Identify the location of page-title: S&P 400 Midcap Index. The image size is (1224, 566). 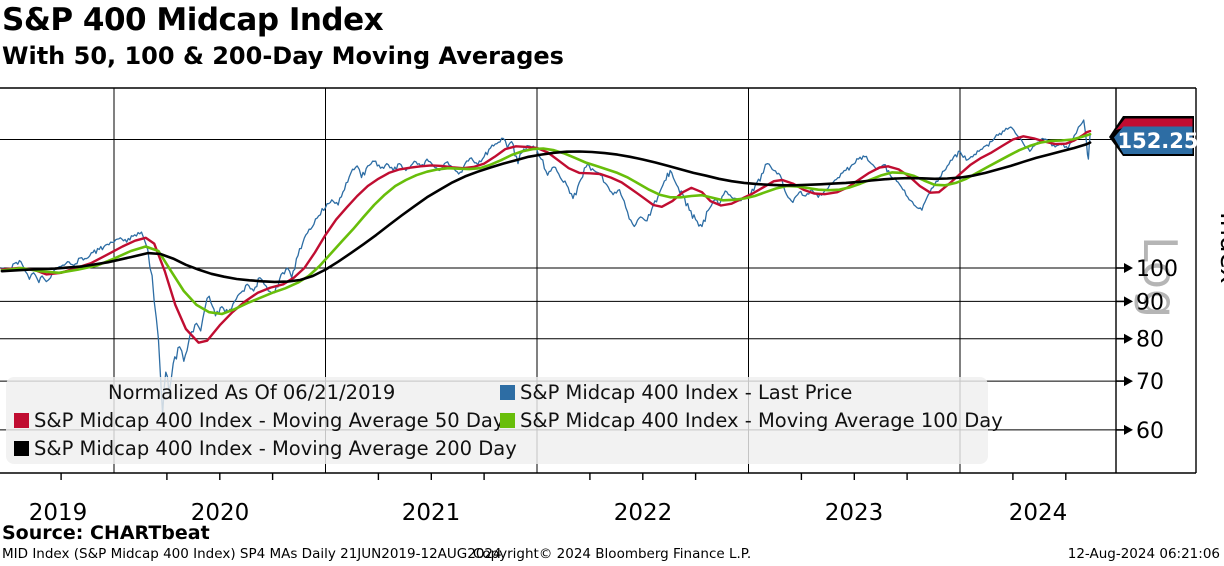
(193, 20).